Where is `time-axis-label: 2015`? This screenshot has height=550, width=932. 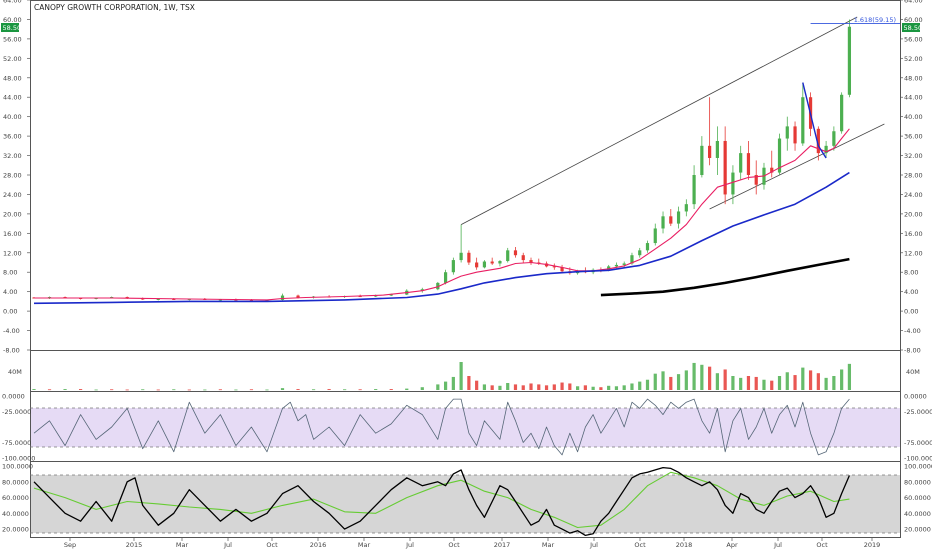
time-axis-label: 2015 is located at coordinates (134, 545).